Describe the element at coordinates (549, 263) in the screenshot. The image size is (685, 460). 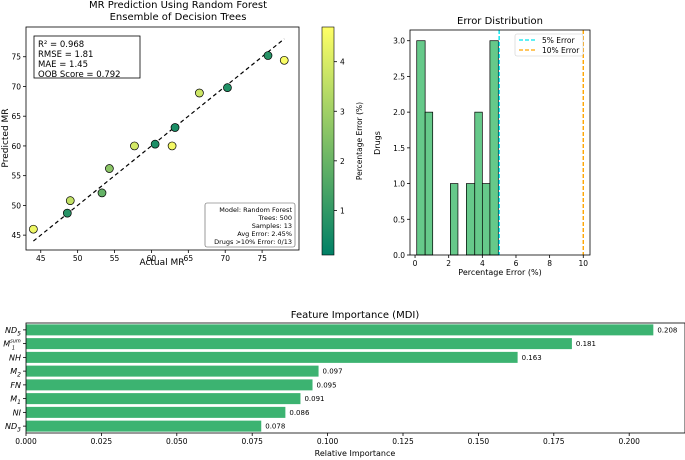
I see `hist-xtick-label: 8` at that location.